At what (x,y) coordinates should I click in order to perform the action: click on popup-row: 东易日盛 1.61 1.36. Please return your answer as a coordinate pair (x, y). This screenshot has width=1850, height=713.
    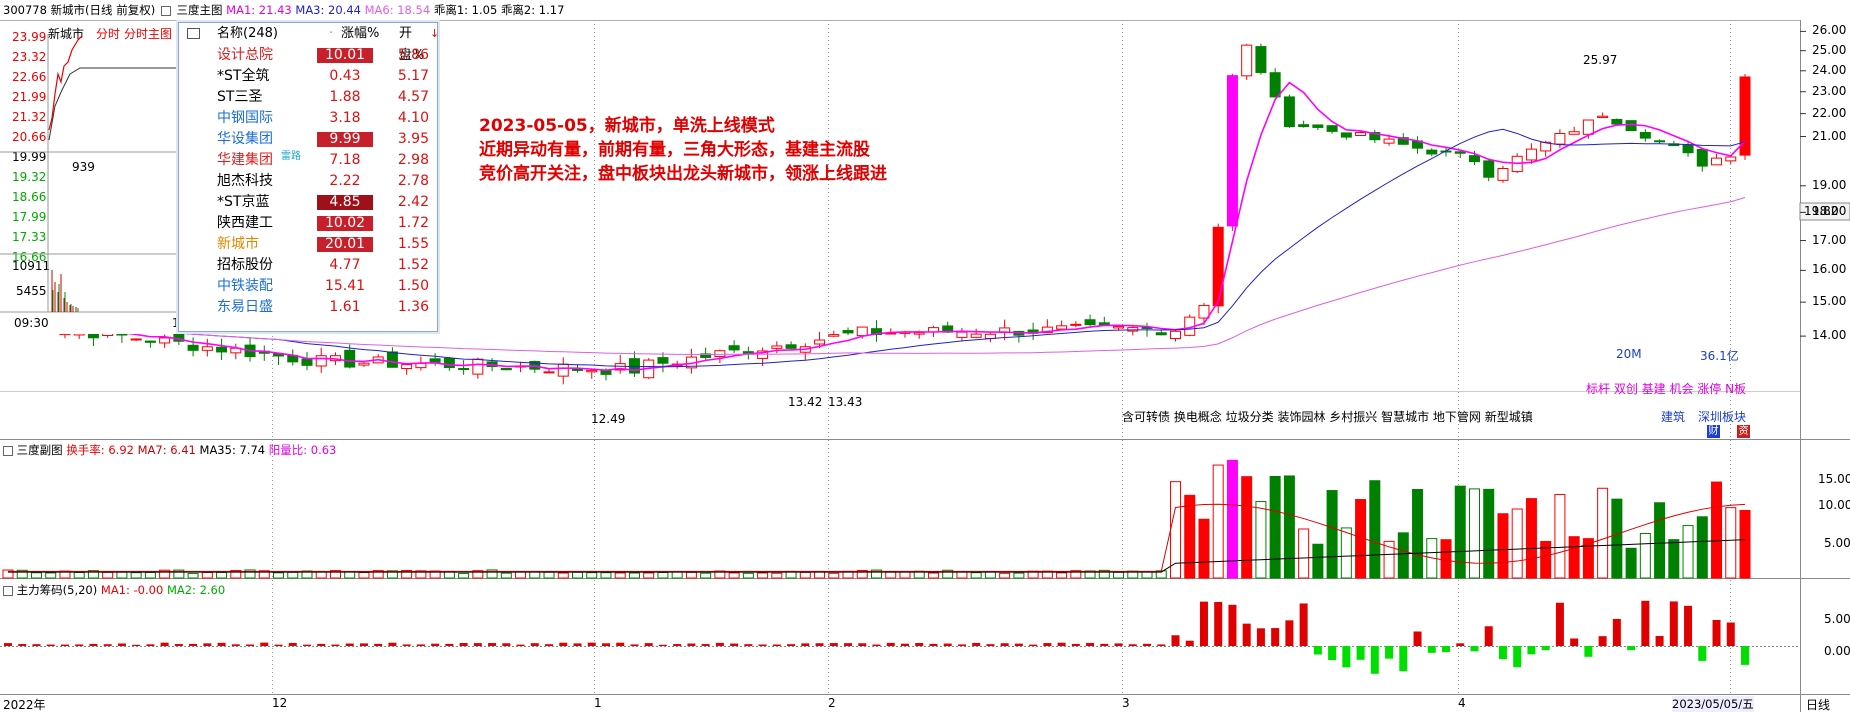
    Looking at the image, I should click on (308, 307).